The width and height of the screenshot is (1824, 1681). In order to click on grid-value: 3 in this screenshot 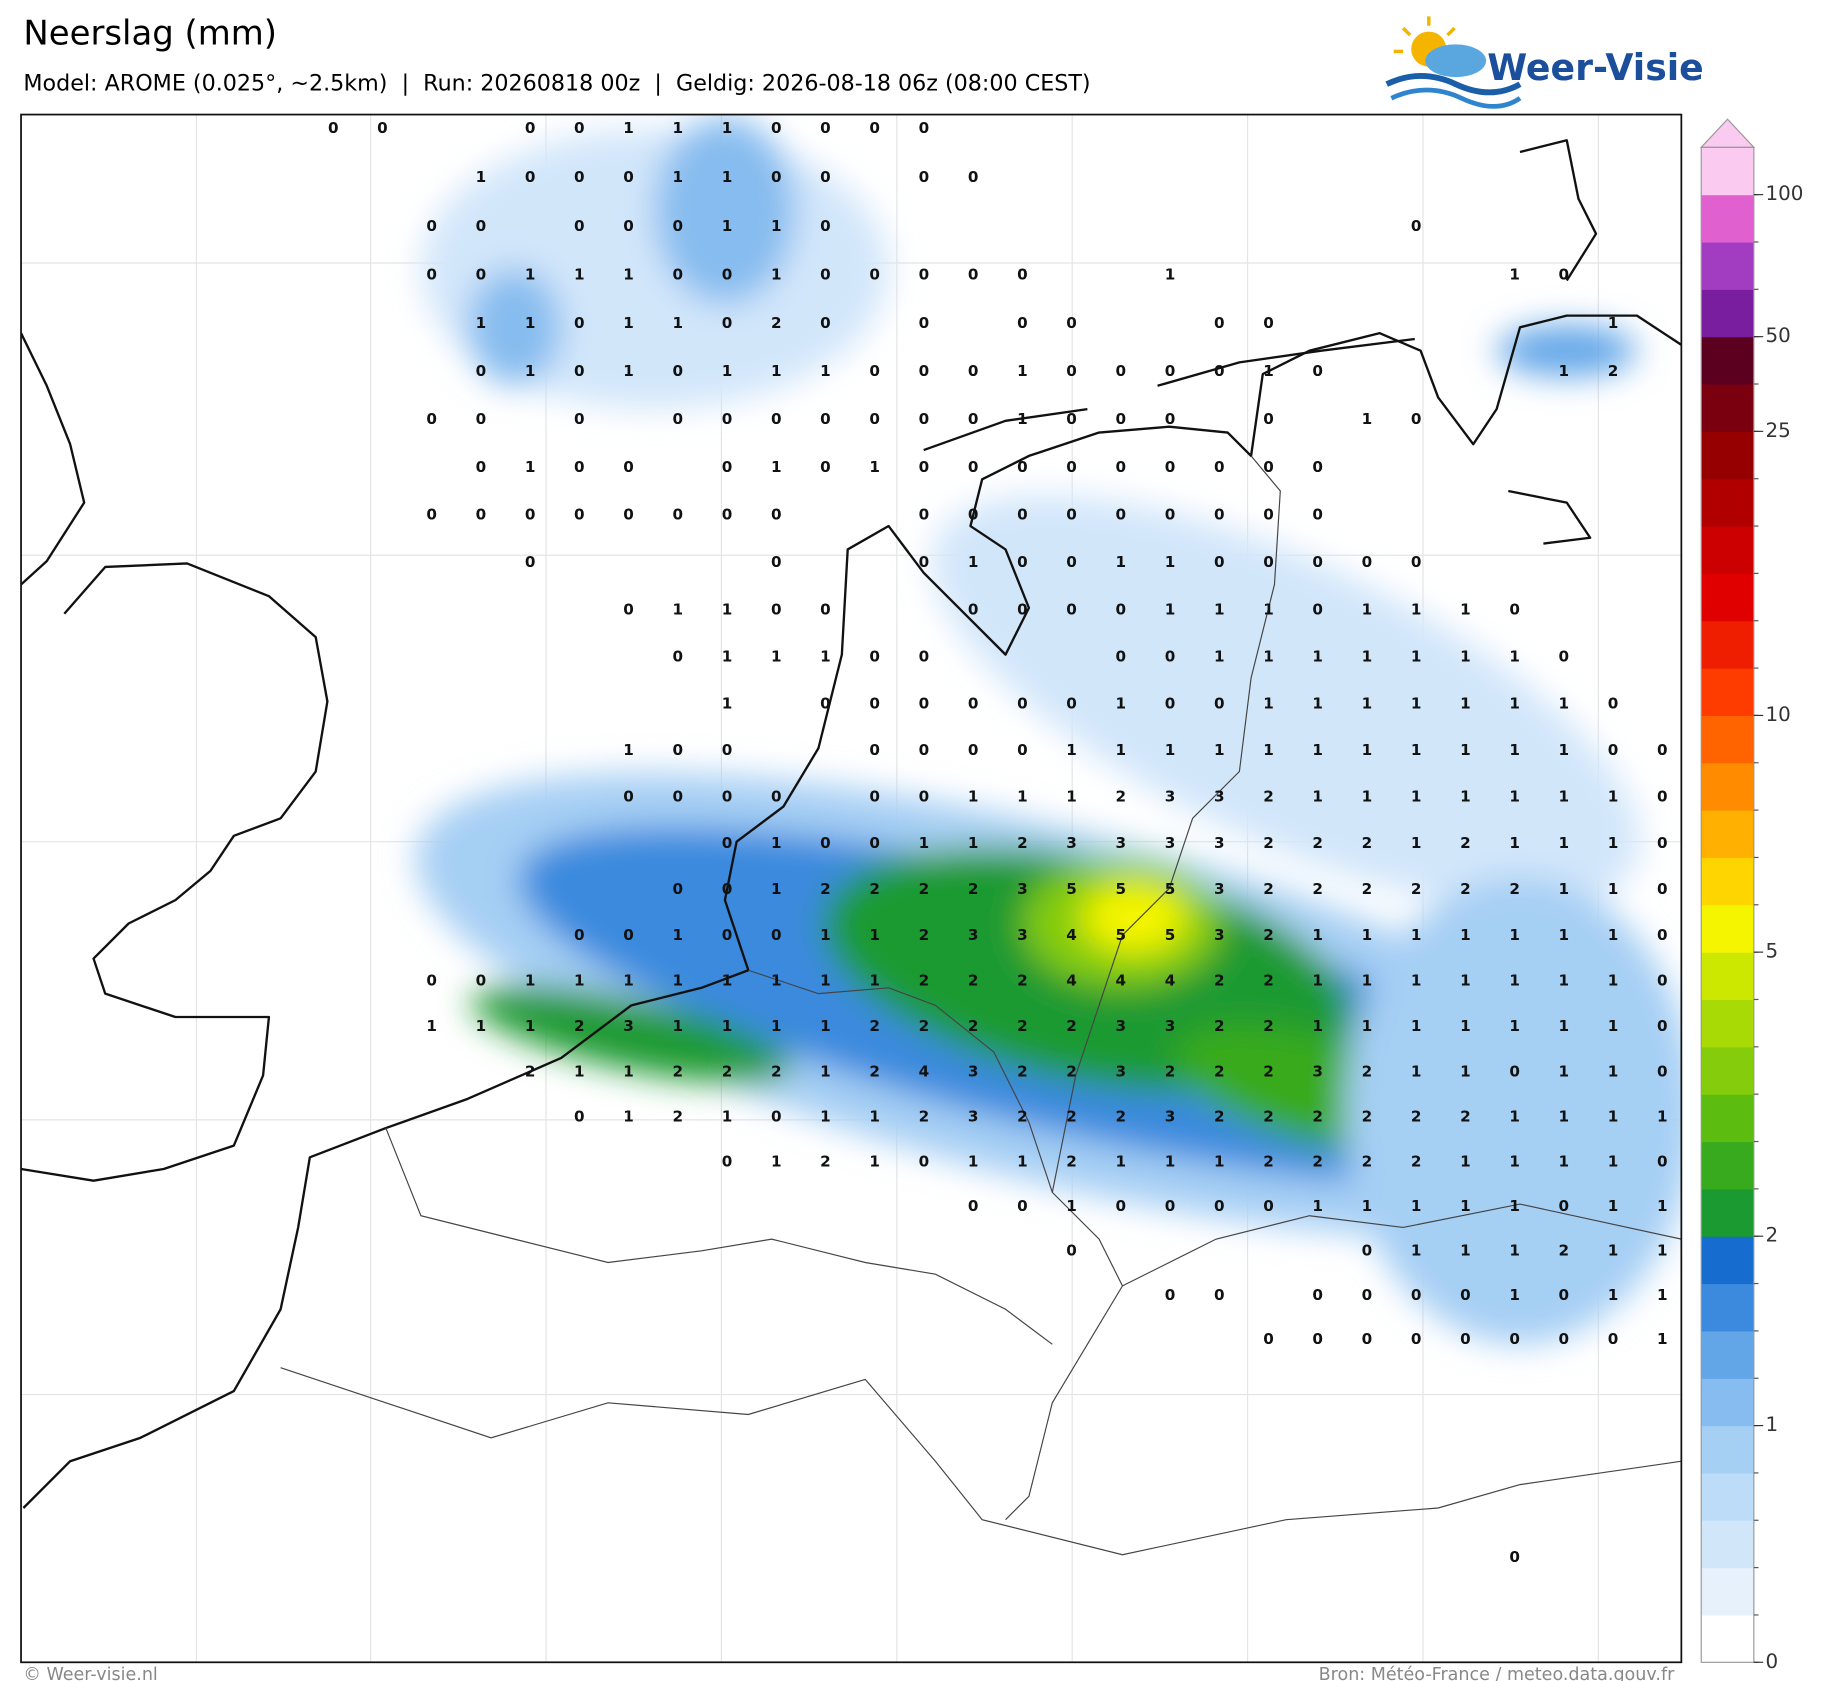, I will do `click(1219, 935)`.